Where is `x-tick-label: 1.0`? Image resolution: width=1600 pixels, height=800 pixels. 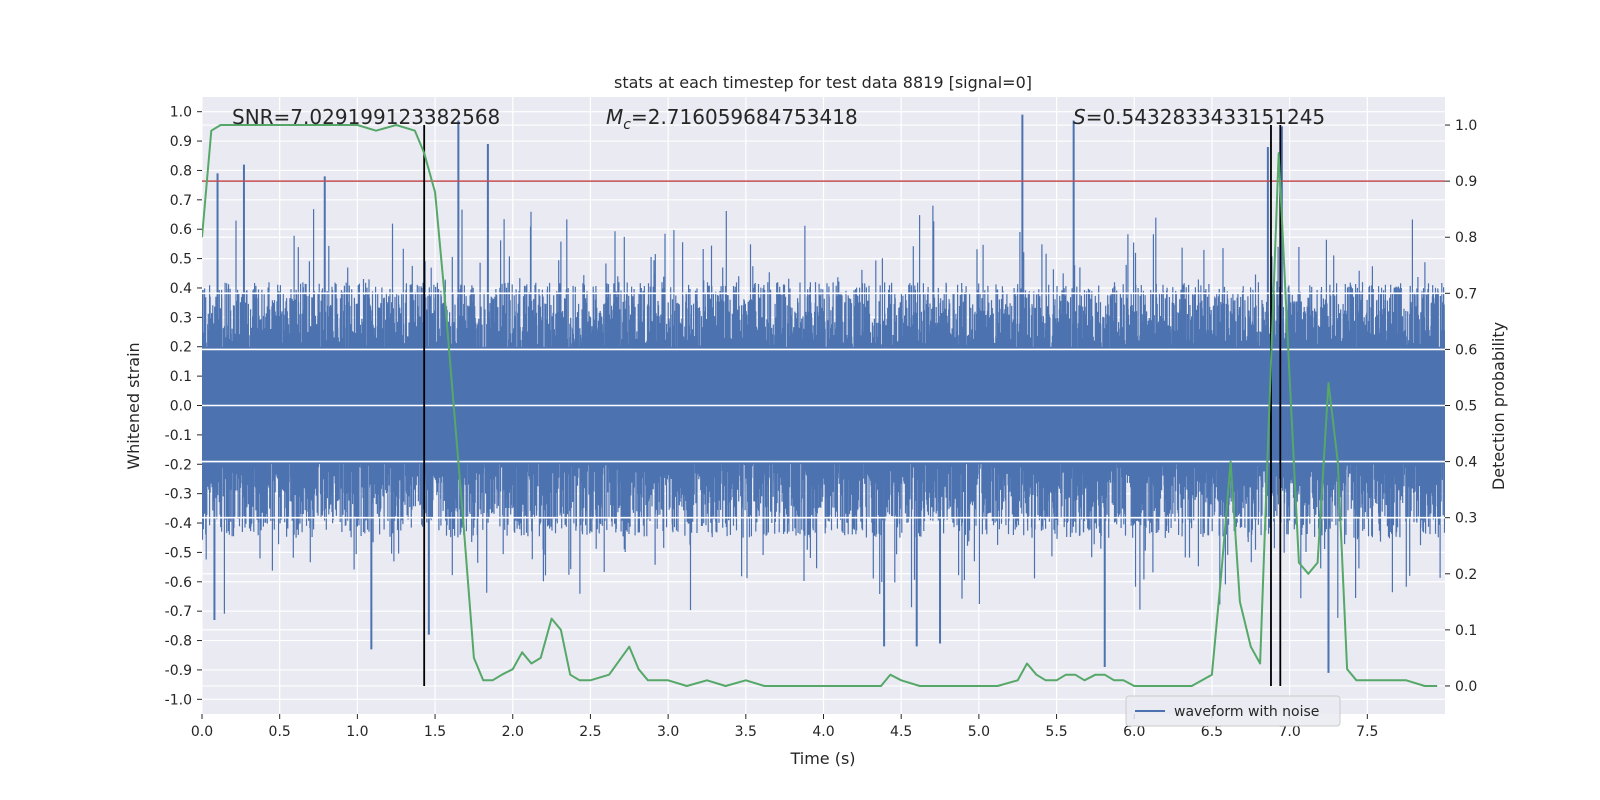 x-tick-label: 1.0 is located at coordinates (357, 732).